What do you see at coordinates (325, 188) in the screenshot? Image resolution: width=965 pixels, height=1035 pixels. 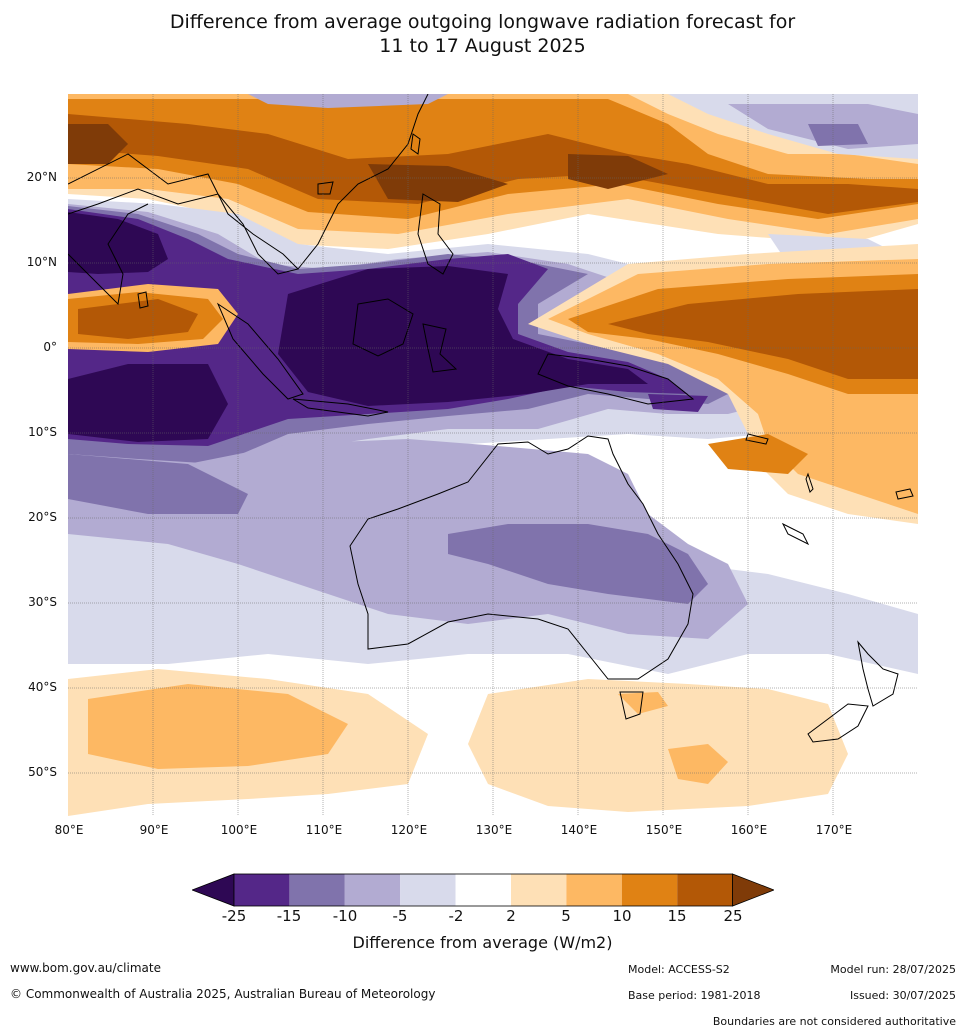 I see `hainan-coast` at bounding box center [325, 188].